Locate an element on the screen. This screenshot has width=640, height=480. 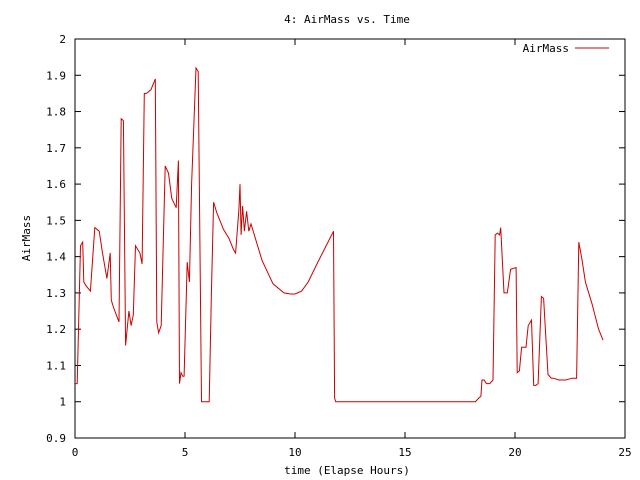
y-tick-label: 1 is located at coordinates (62, 402).